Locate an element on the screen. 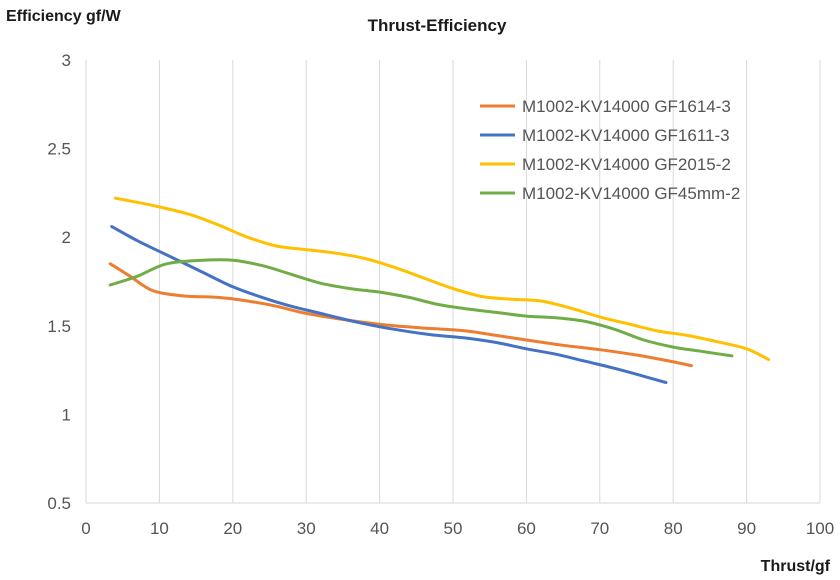  y-tick-label: 1.5 is located at coordinates (59, 326).